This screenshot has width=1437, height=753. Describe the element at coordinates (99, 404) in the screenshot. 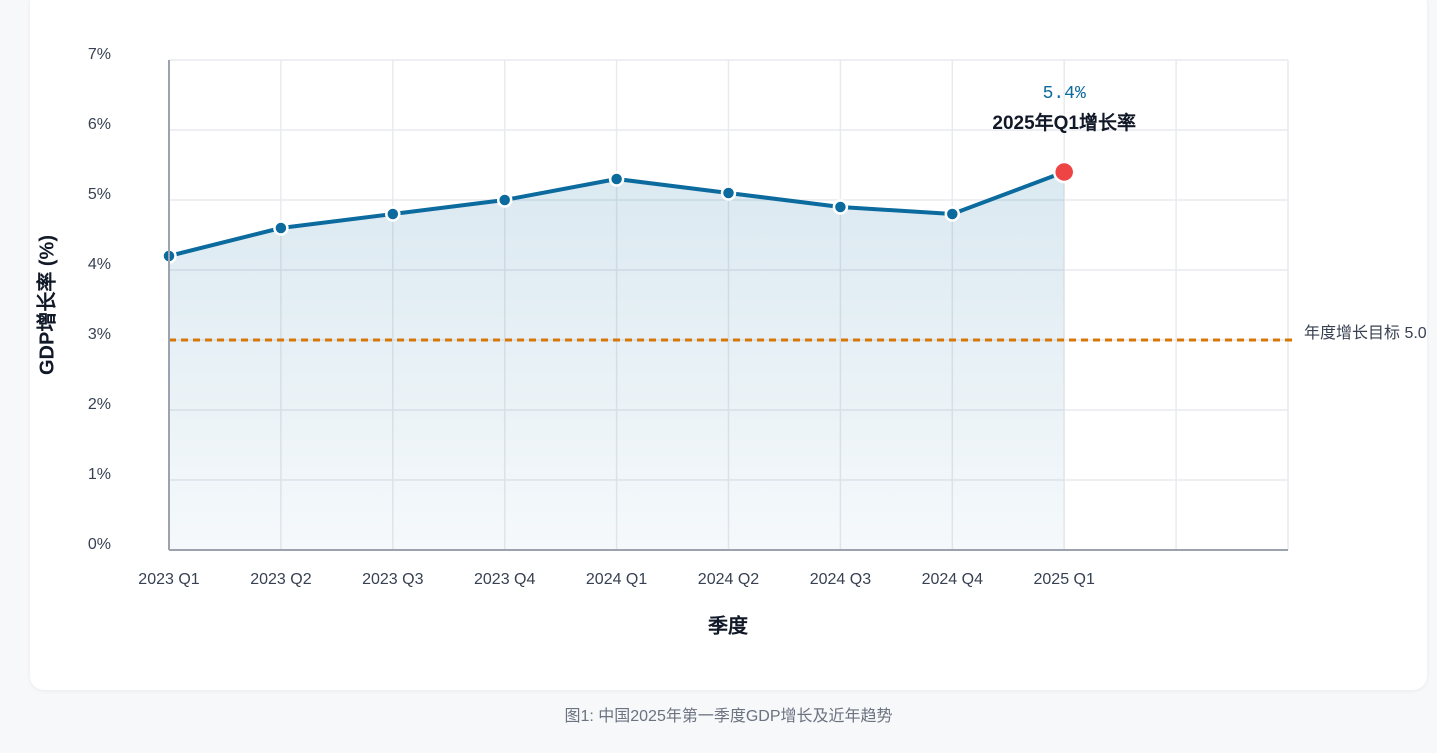

I see `y-tick-label: 2%` at that location.